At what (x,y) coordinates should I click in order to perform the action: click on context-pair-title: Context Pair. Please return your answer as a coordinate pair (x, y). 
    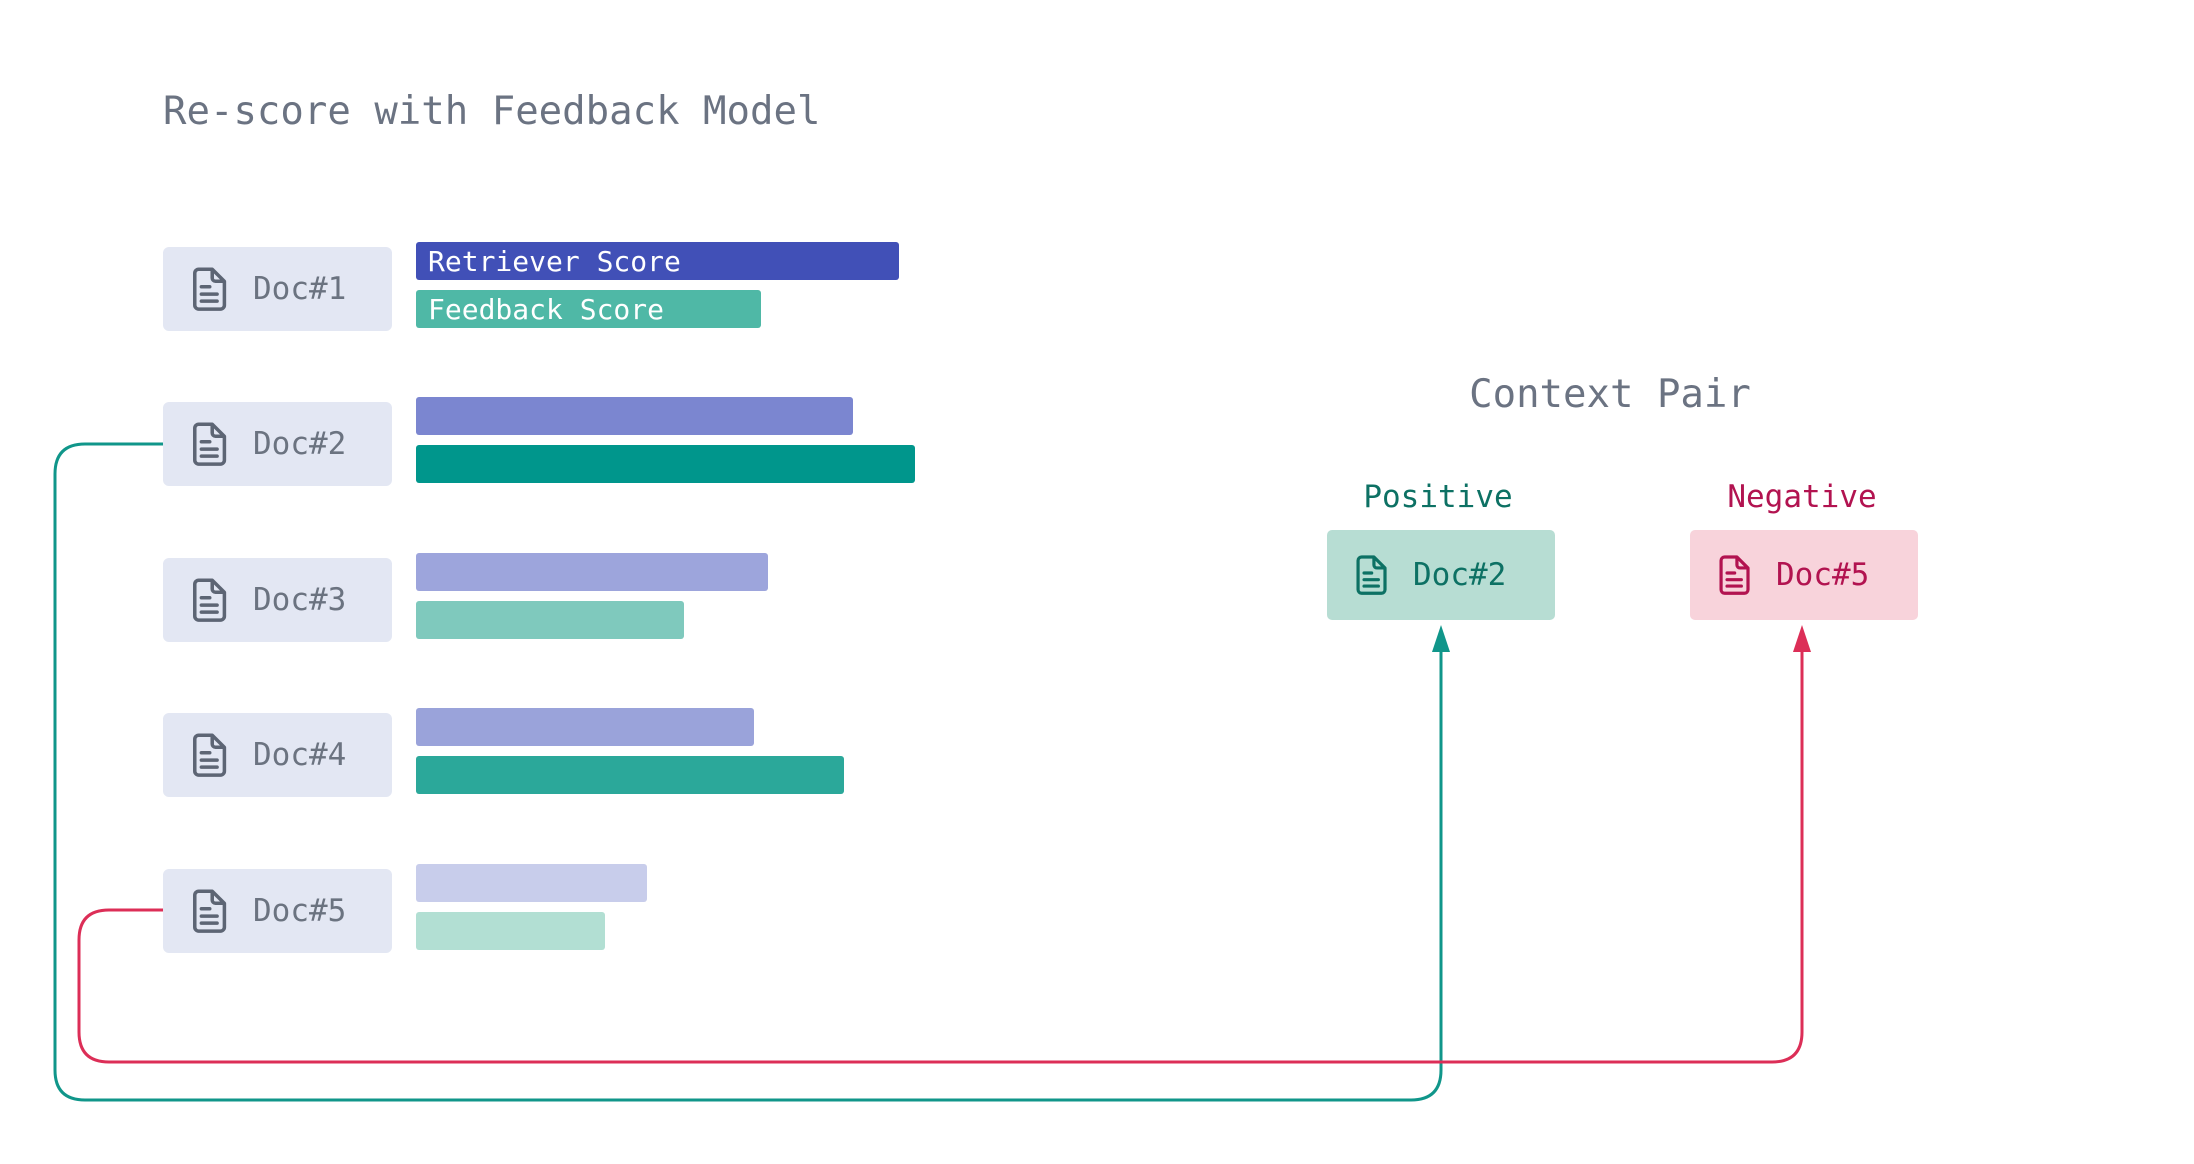
    Looking at the image, I should click on (1610, 394).